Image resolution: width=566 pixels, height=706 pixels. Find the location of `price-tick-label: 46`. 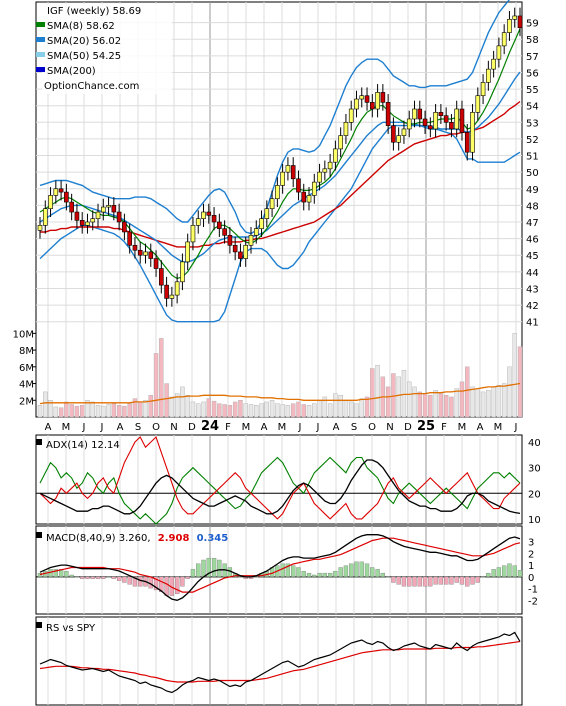

price-tick-label: 46 is located at coordinates (532, 240).